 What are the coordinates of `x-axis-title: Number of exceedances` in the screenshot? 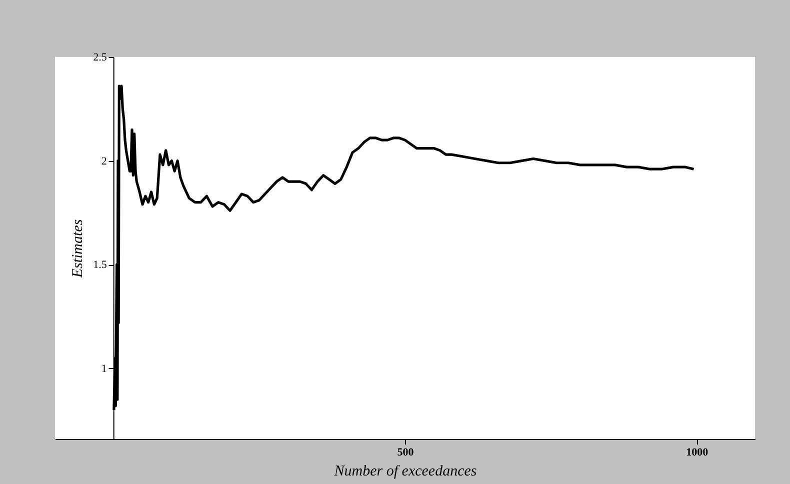 It's located at (405, 472).